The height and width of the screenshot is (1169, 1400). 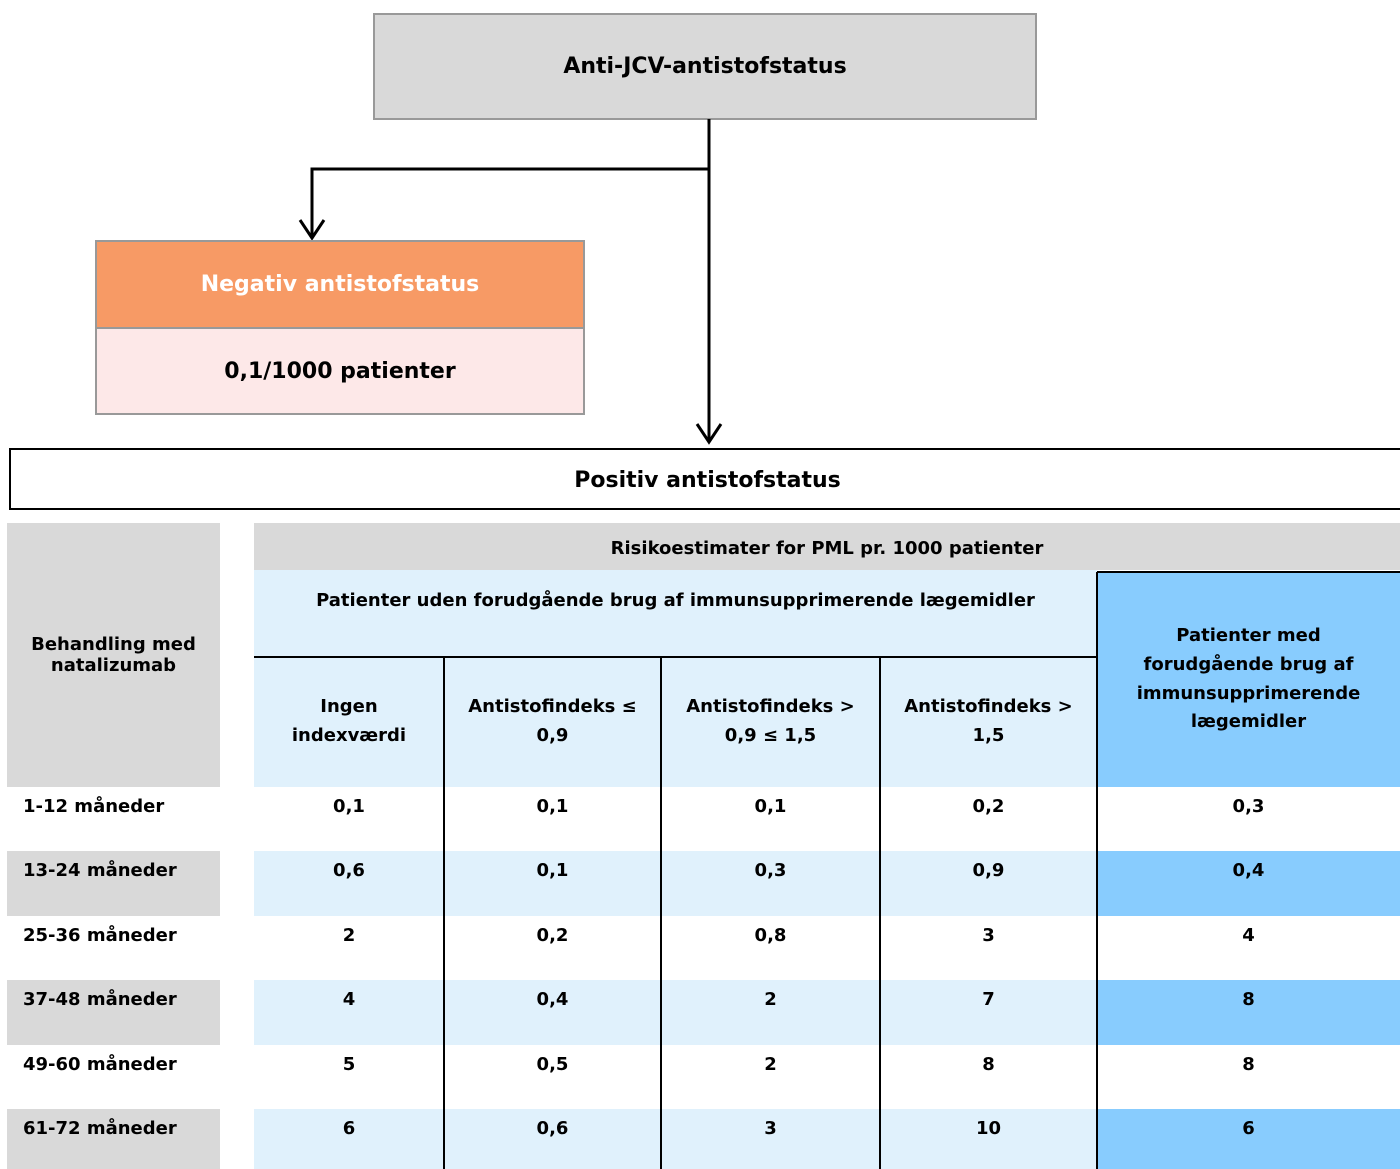 What do you see at coordinates (94, 806) in the screenshot?
I see `row-label: 1-12 måneder` at bounding box center [94, 806].